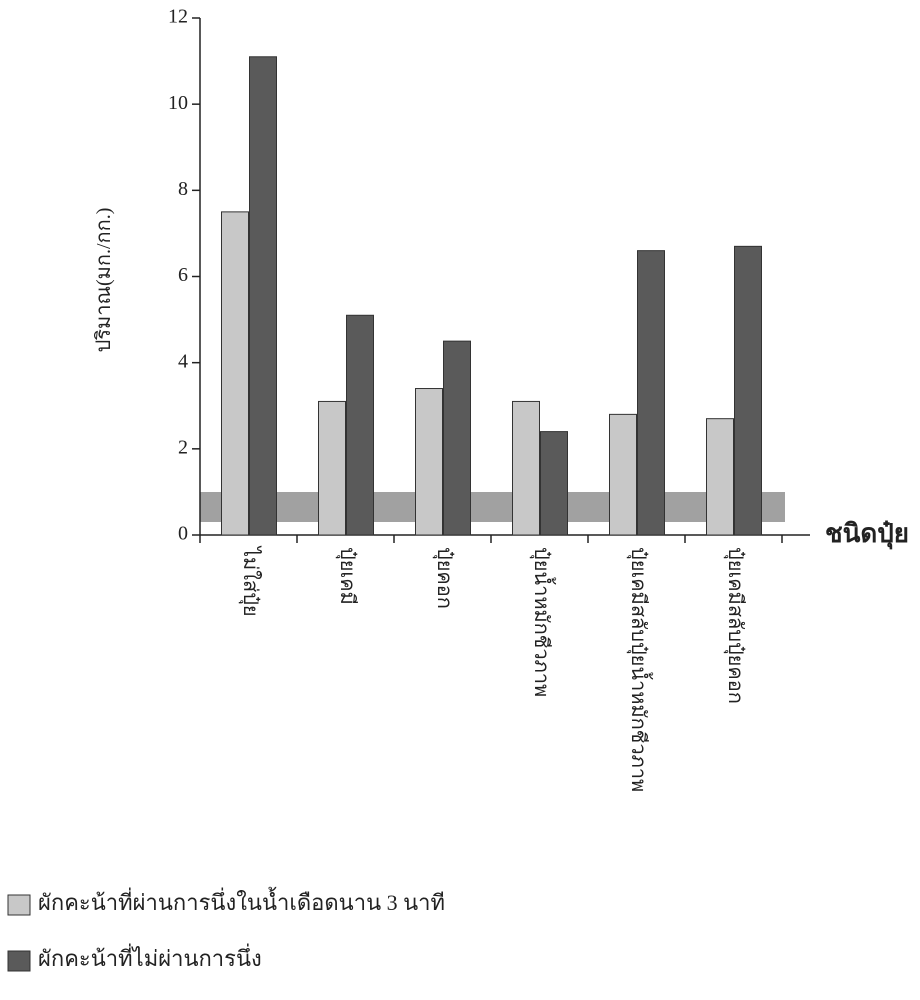 Image resolution: width=920 pixels, height=1000 pixels. What do you see at coordinates (183, 447) in the screenshot?
I see `y-tick-label: 2` at bounding box center [183, 447].